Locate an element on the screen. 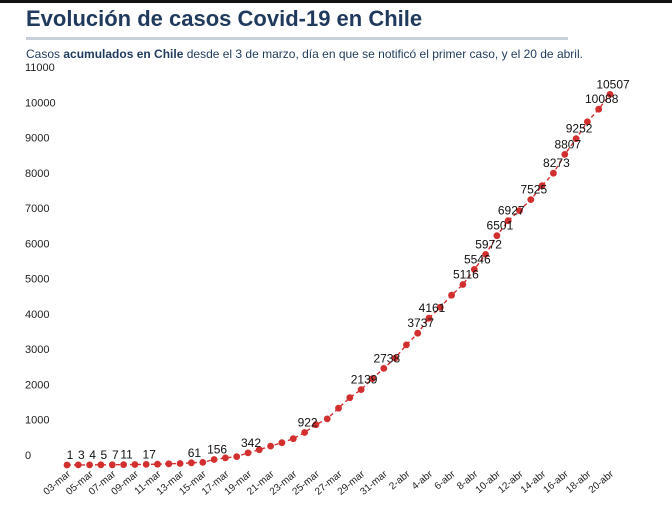 Image resolution: width=672 pixels, height=516 pixels. data-label: 10088 is located at coordinates (602, 99).